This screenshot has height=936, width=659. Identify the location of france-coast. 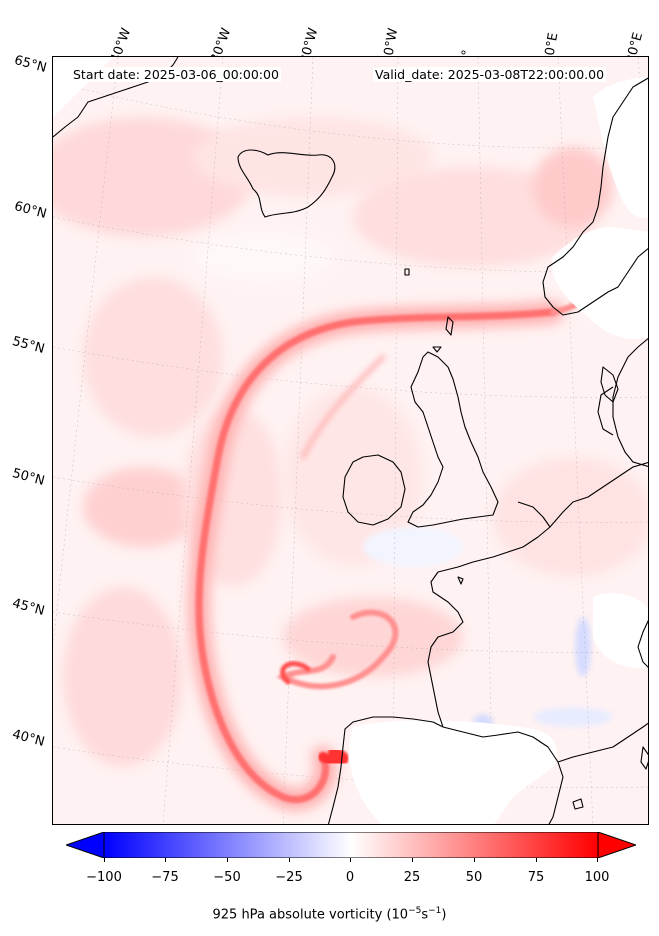
(489, 614).